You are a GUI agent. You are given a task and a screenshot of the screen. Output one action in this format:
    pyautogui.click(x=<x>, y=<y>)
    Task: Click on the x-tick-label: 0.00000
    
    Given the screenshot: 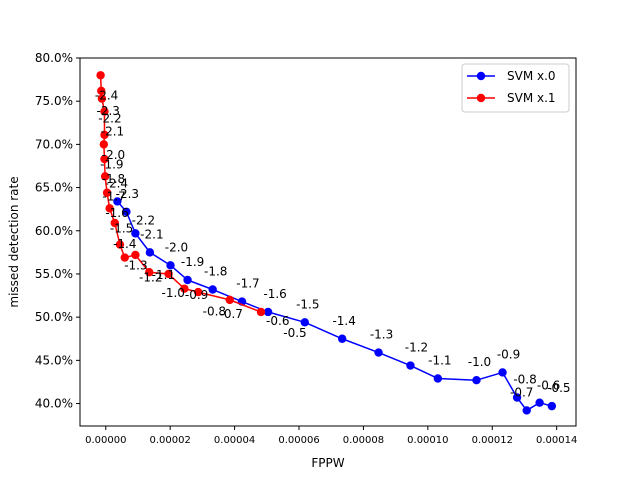 What is the action you would take?
    pyautogui.click(x=105, y=440)
    